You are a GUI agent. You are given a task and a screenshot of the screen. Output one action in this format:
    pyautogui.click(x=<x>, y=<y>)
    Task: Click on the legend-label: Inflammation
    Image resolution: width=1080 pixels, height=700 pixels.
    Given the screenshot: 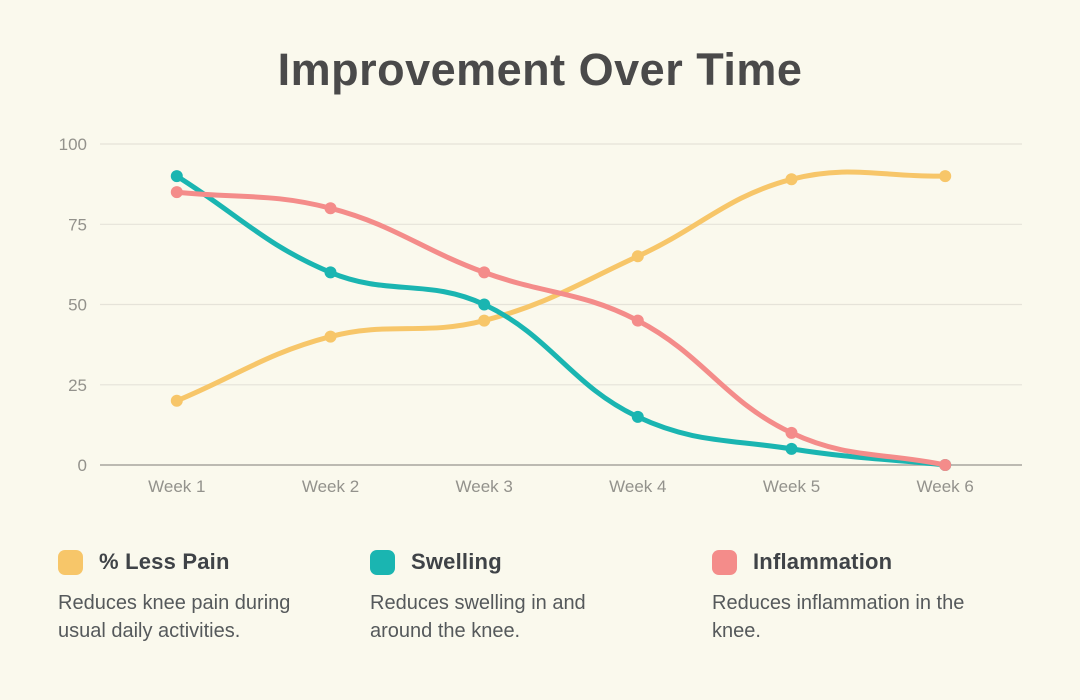 What is the action you would take?
    pyautogui.click(x=823, y=561)
    